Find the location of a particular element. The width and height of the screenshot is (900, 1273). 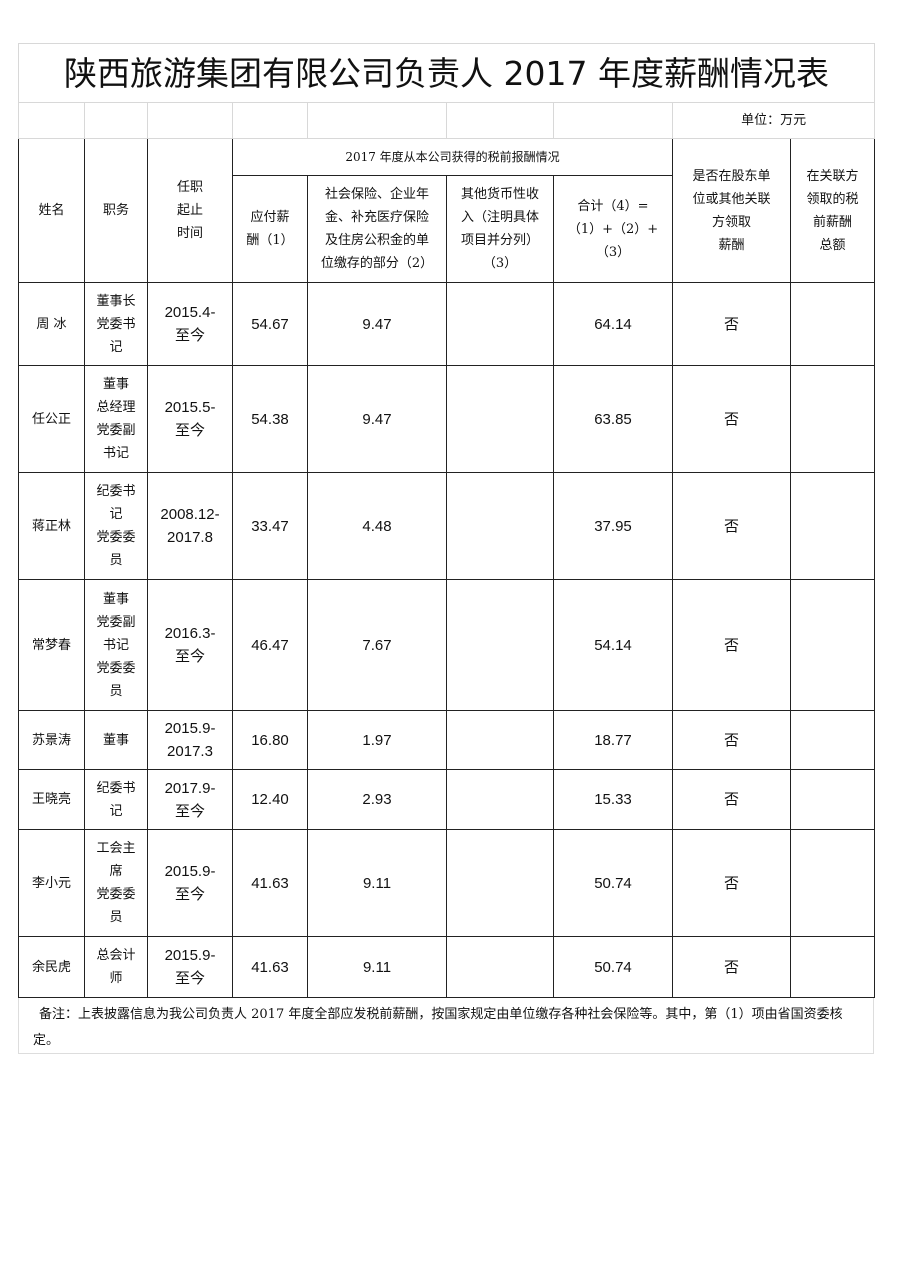

header-insurance: 社会保险、企业年 金、补充医疗保险 及住房公积金的单 位缴存的部分（2） is located at coordinates (377, 229).